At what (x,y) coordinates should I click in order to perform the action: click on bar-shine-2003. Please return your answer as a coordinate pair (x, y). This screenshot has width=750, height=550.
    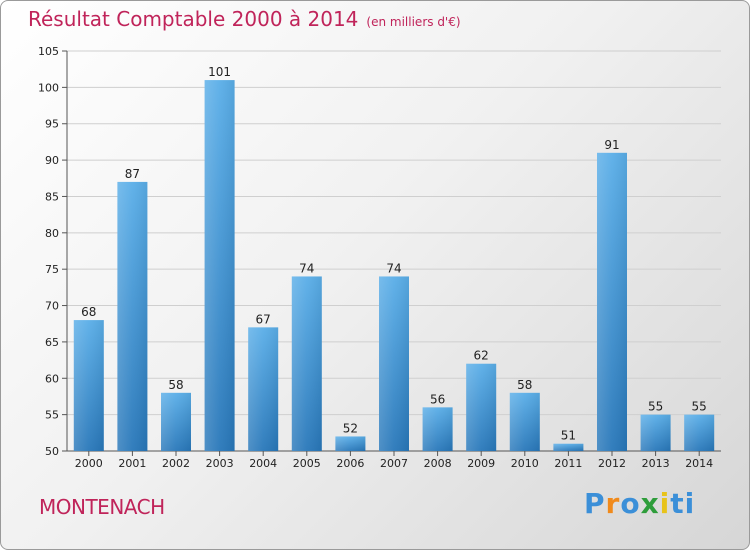
    Looking at the image, I should click on (219, 265).